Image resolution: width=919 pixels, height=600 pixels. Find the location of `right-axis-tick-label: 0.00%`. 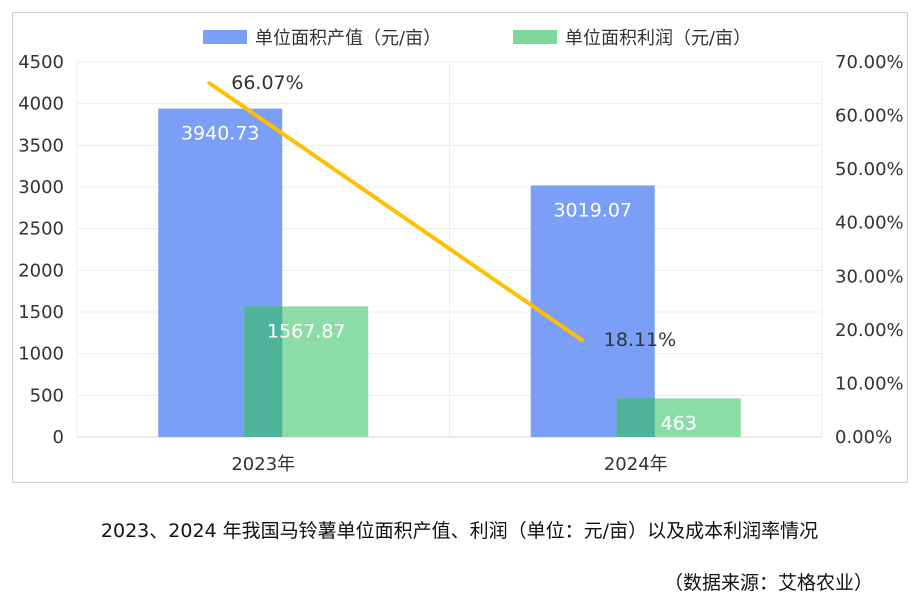

right-axis-tick-label: 0.00% is located at coordinates (863, 437).